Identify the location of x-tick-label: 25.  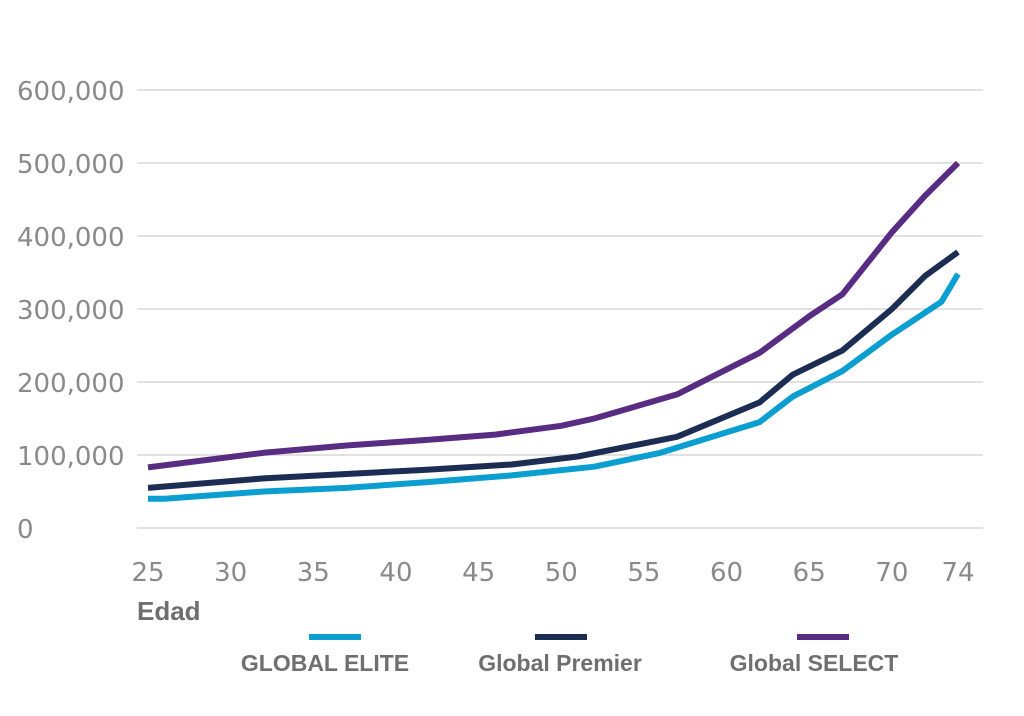
(147, 573).